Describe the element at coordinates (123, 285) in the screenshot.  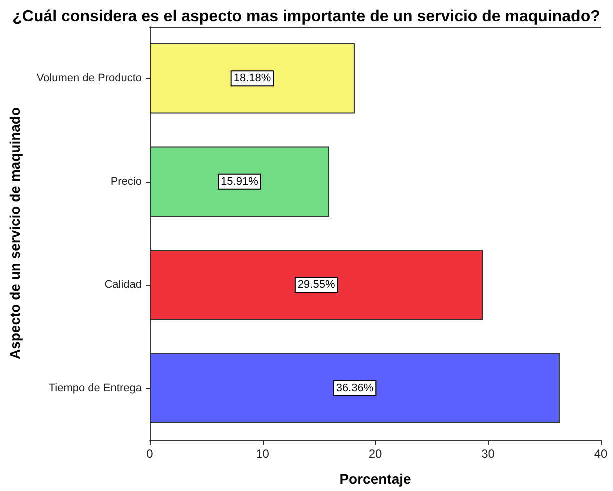
I see `y-tick-label: Calidad` at that location.